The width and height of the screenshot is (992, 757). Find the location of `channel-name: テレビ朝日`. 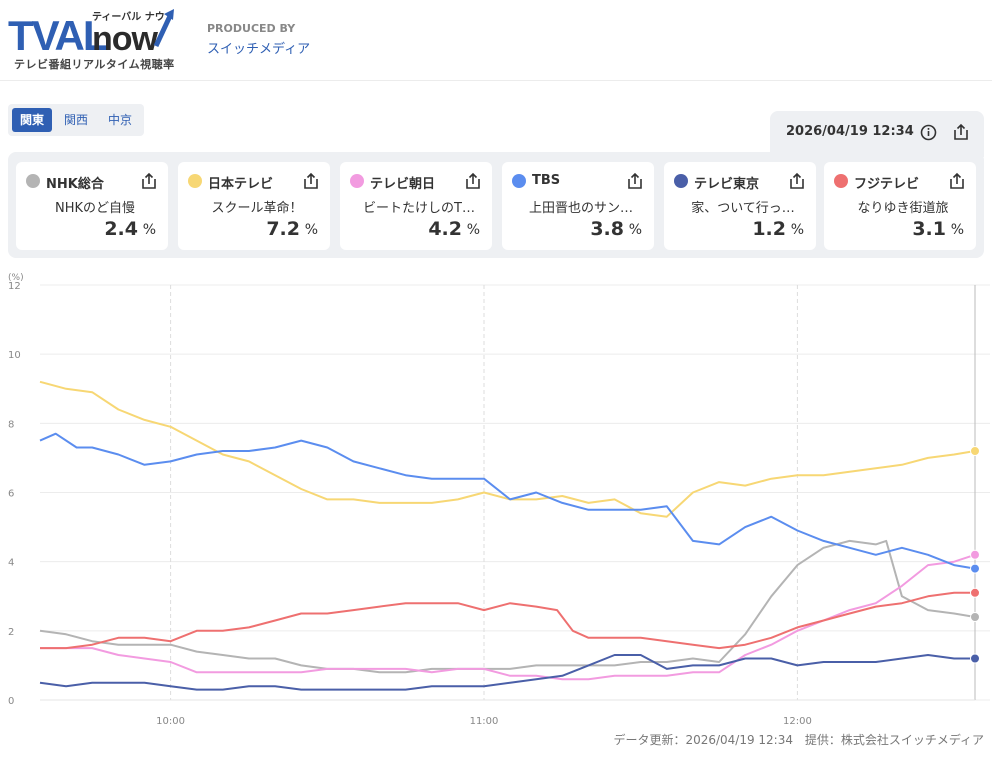

channel-name: テレビ朝日 is located at coordinates (403, 184).